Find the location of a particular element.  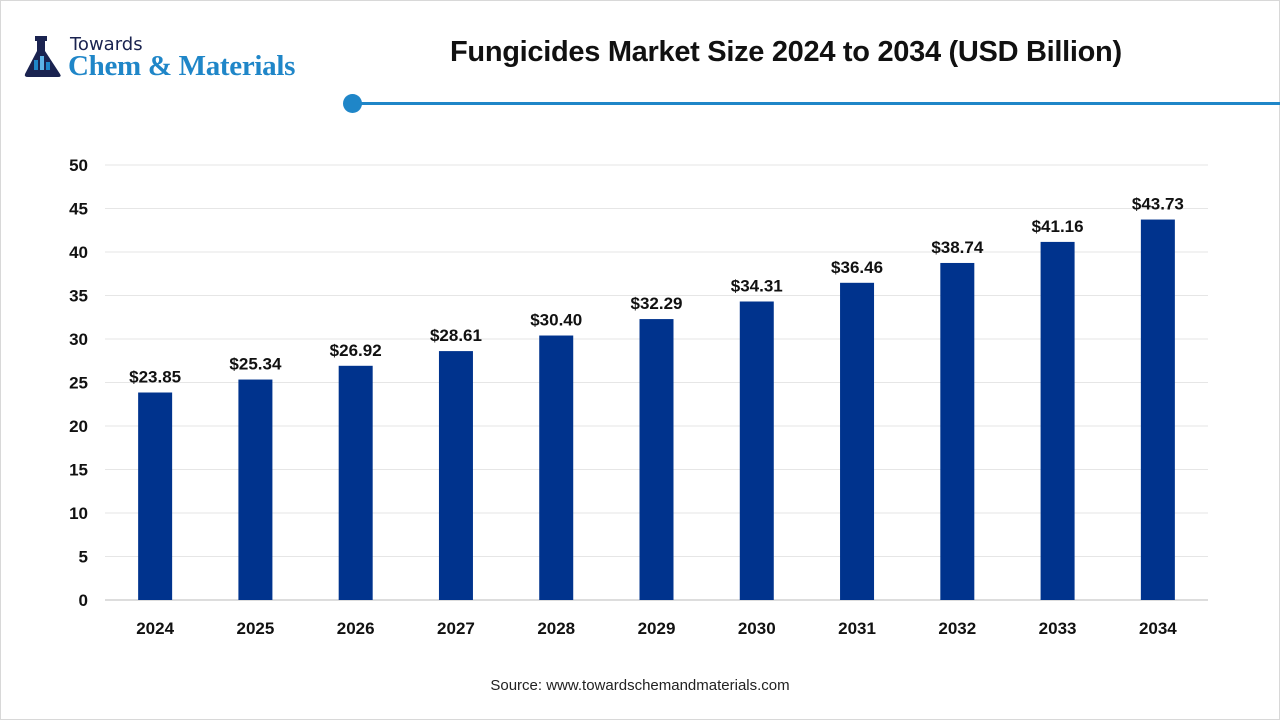

y-tick-label: 5 is located at coordinates (83, 557).